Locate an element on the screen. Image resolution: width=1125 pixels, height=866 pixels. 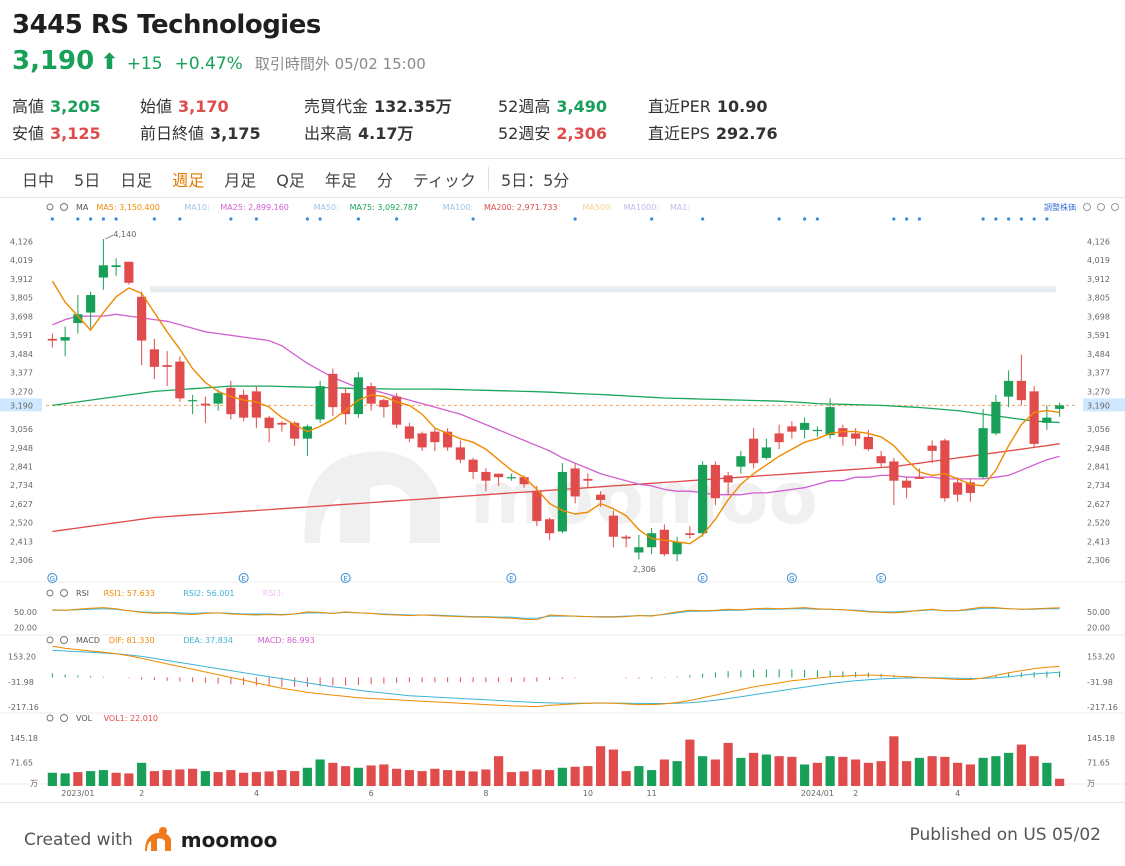
tab-5day-5min: 5日：5分 is located at coordinates (535, 180).